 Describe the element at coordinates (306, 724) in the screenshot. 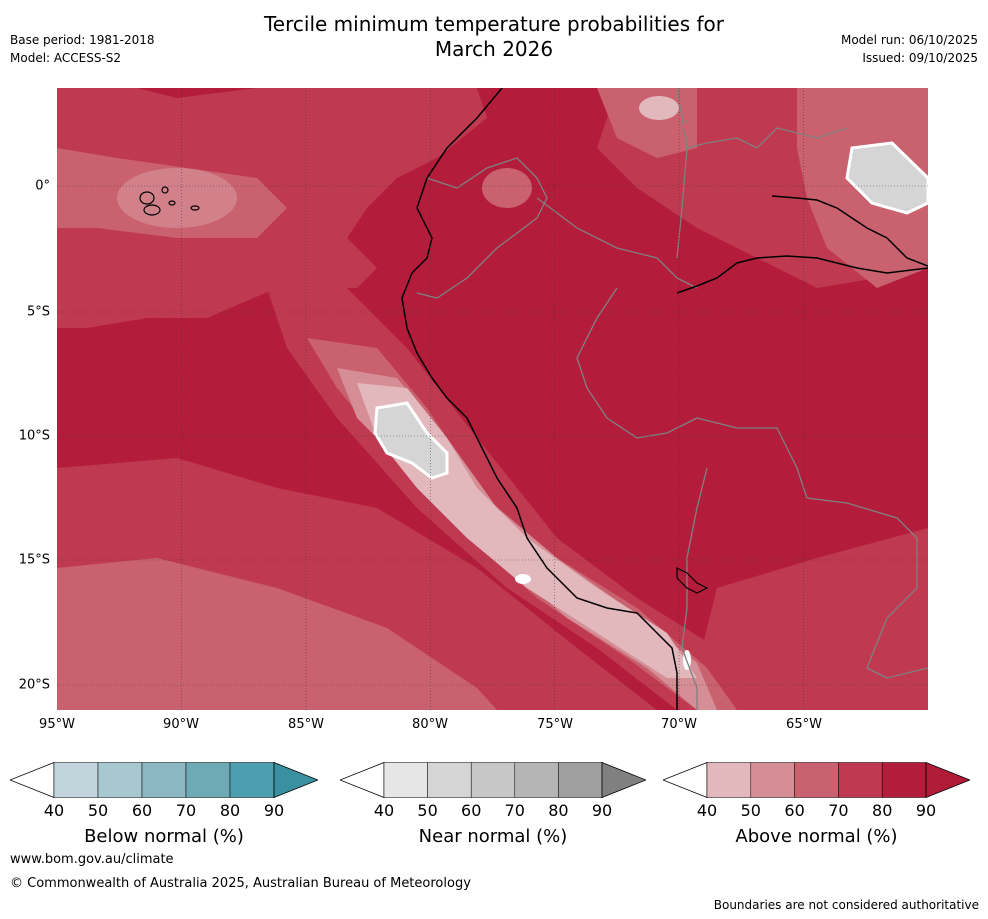

I see `lon-label: 85°W` at that location.